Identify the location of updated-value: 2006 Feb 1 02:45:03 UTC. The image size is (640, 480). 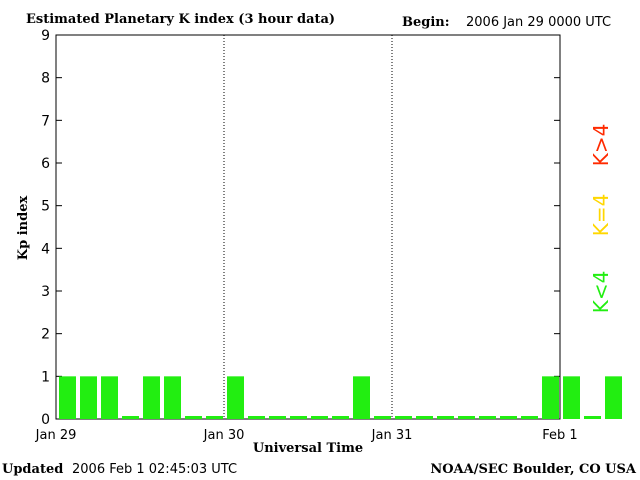
(154, 469).